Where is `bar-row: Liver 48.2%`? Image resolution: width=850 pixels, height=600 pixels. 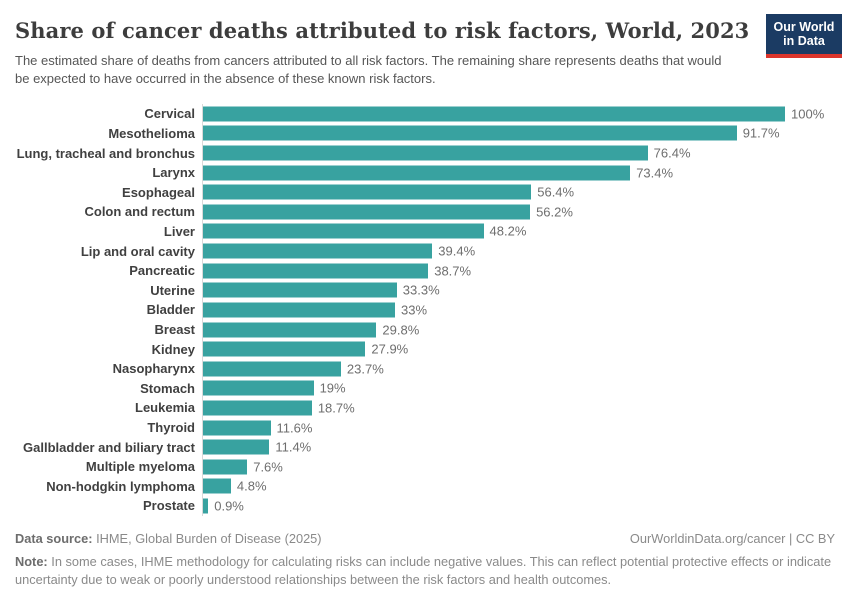 bar-row: Liver 48.2% is located at coordinates (425, 231).